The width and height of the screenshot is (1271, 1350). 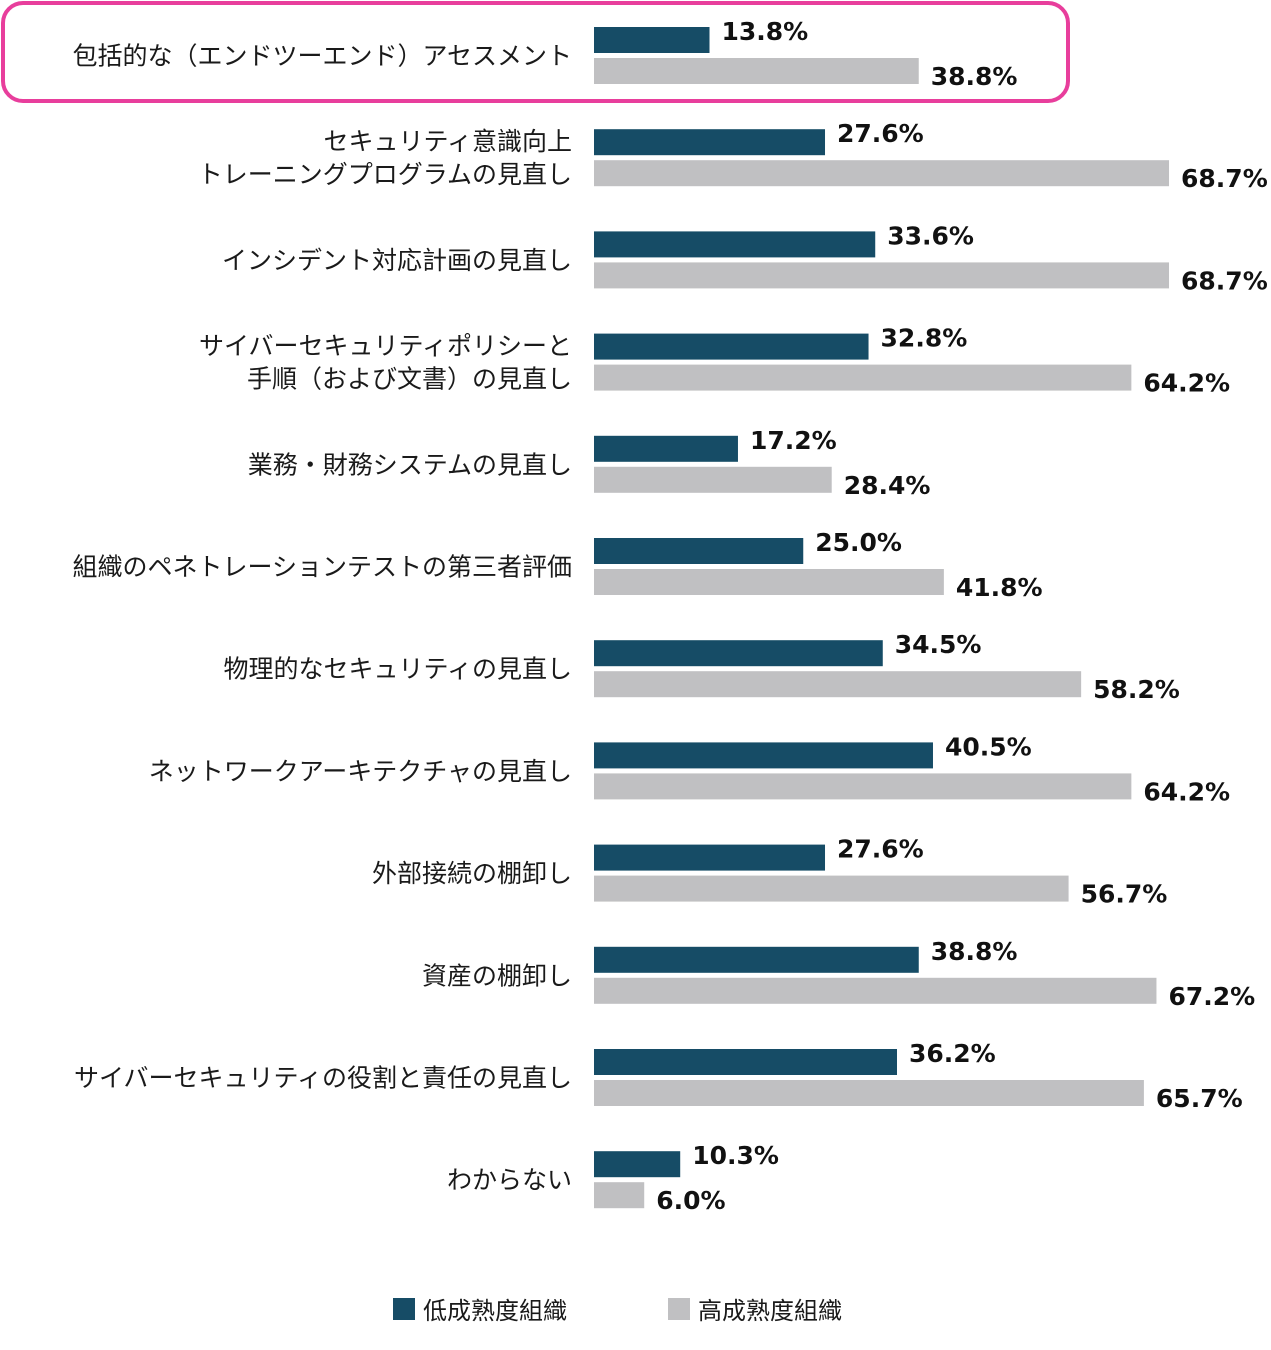 What do you see at coordinates (497, 975) in the screenshot?
I see `category-label-9-line-0: 資産の棚卸し` at bounding box center [497, 975].